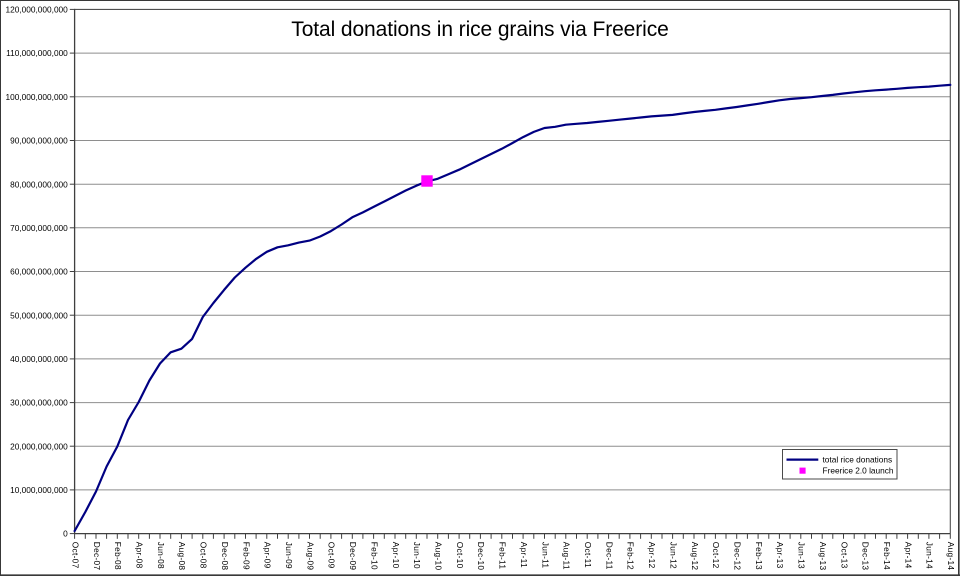 This screenshot has height=576, width=960. Describe the element at coordinates (951, 556) in the screenshot. I see `svg-text: Aug-14` at that location.